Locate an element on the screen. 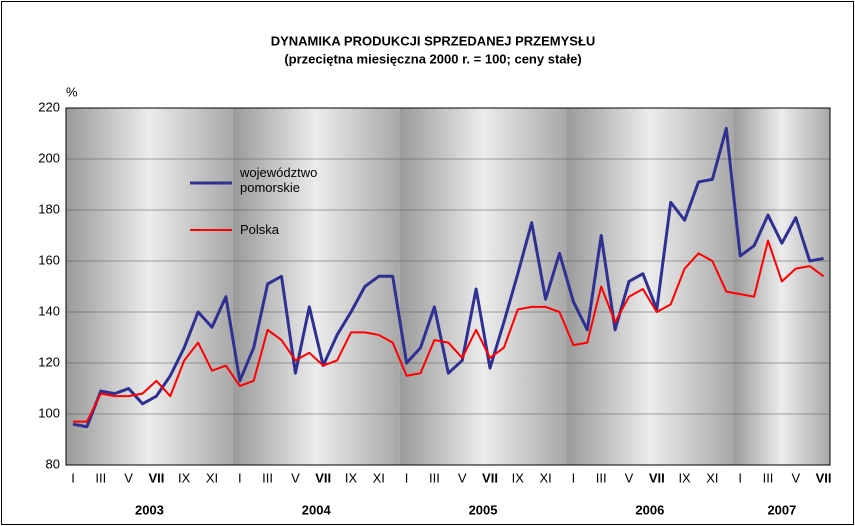  y-tick-label: 100 is located at coordinates (49, 412).